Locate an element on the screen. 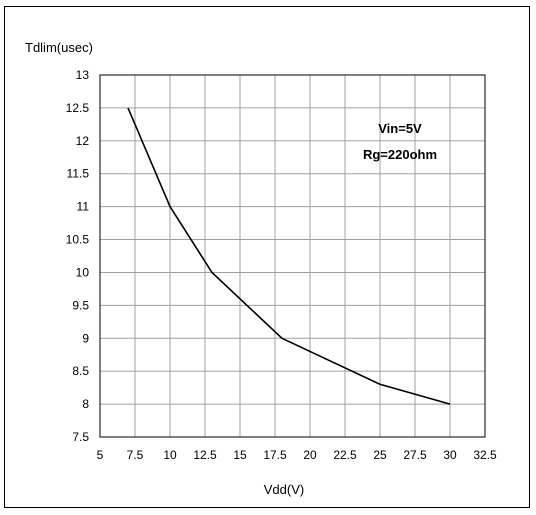  x-tick-label: 12.5 is located at coordinates (205, 455).